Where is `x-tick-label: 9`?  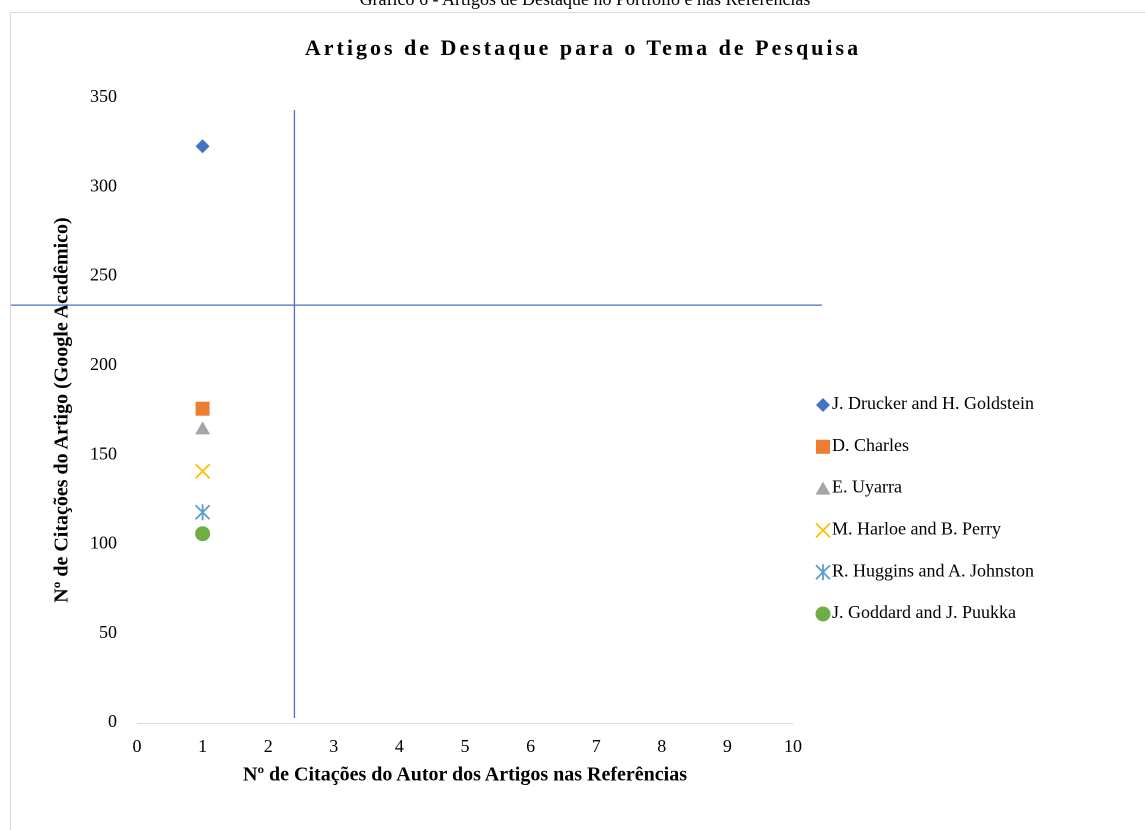 x-tick-label: 9 is located at coordinates (727, 746).